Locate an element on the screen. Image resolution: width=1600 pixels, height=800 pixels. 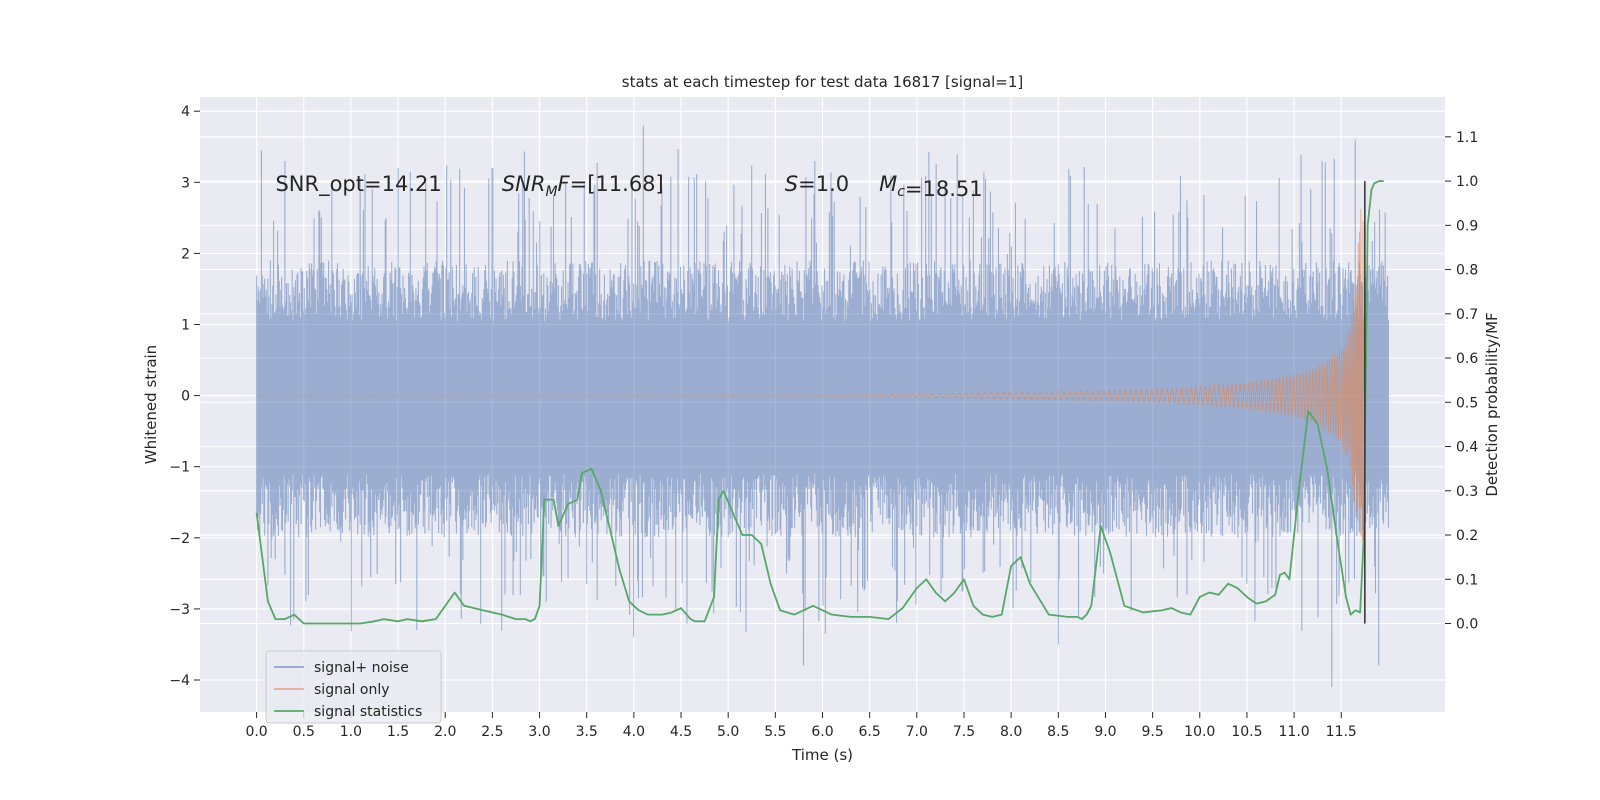
y-tick-label: −2 is located at coordinates (179, 539).